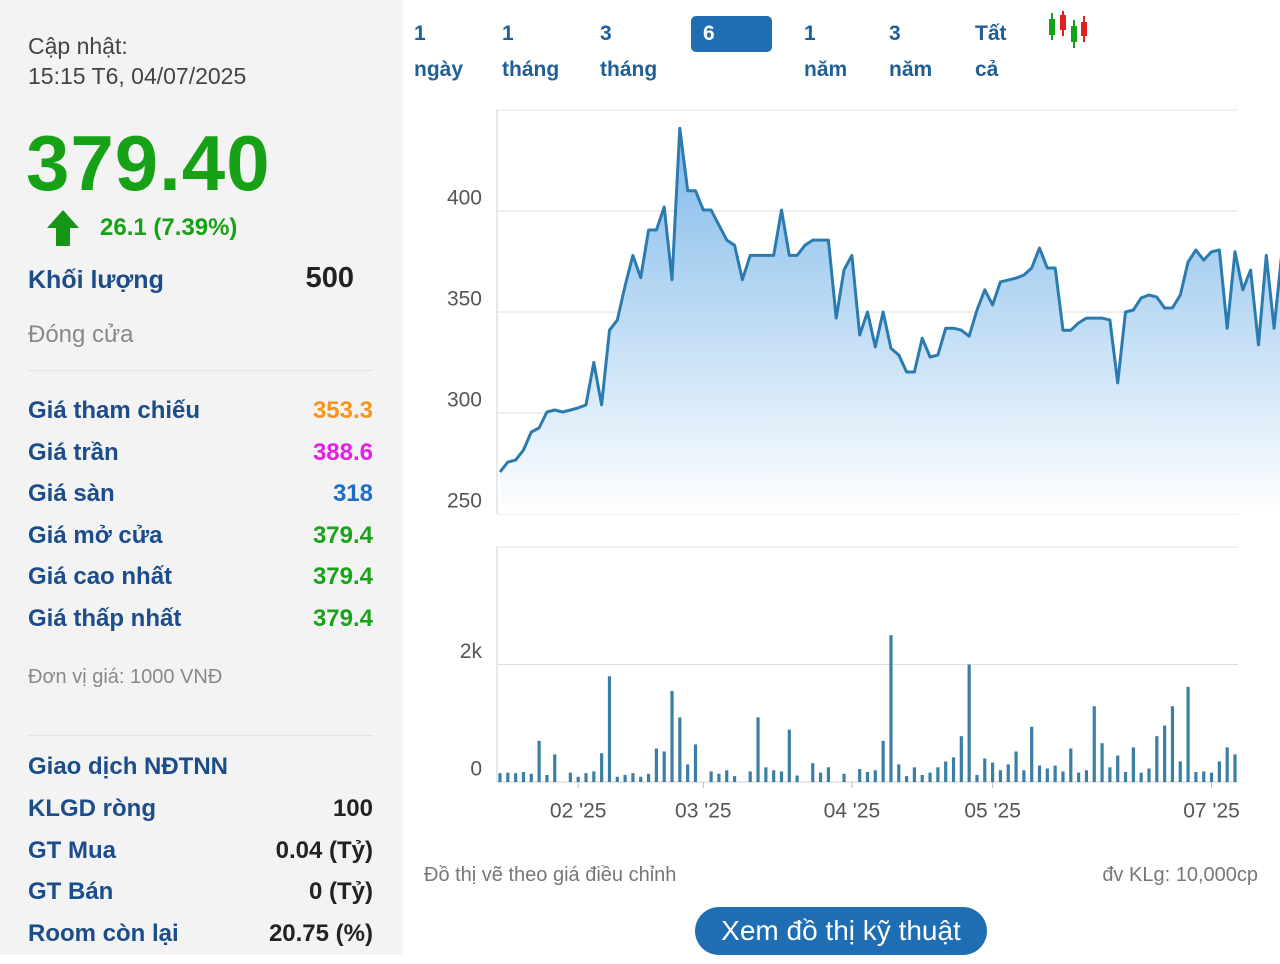  Describe the element at coordinates (128, 766) in the screenshot. I see `foreign-title: Giao dịch NĐTNN` at that location.